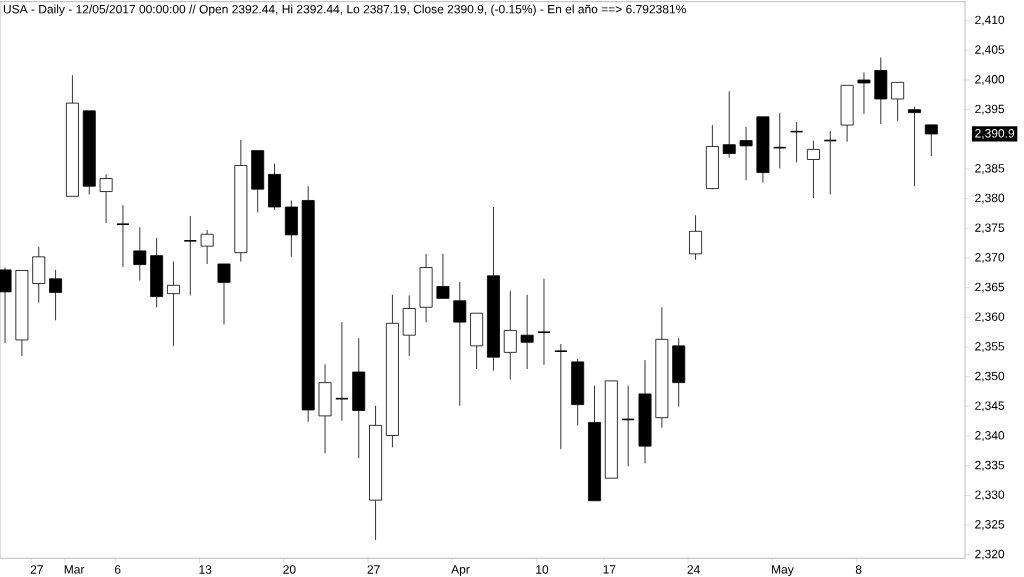  I want to click on y-tick-label: 2,380, so click(990, 198).